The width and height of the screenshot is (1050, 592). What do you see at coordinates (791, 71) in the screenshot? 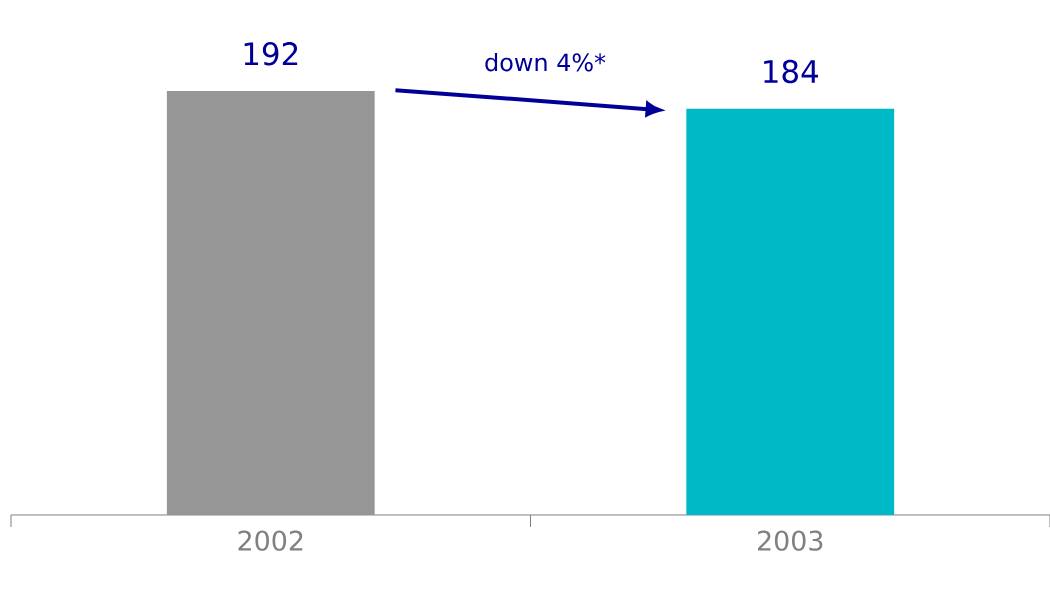
I see `data-label: 184` at bounding box center [791, 71].